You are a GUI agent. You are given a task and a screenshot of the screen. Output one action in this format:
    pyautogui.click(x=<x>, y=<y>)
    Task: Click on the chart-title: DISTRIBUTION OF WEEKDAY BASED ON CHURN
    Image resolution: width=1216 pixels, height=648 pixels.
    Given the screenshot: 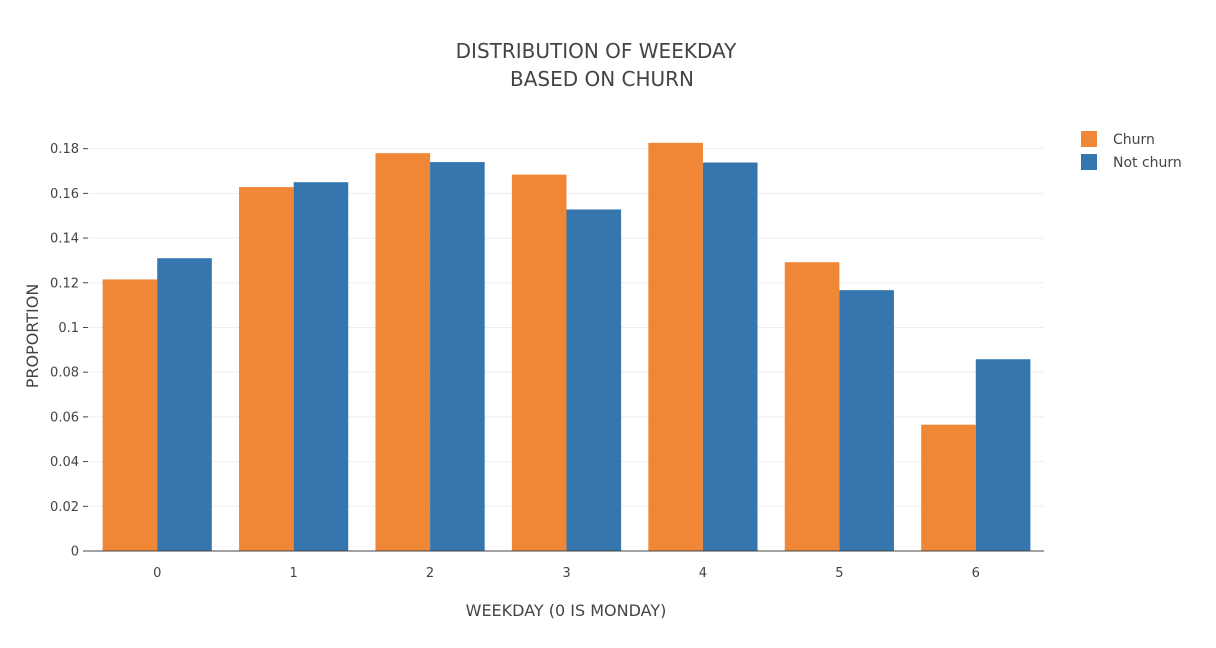 What is the action you would take?
    pyautogui.click(x=596, y=65)
    